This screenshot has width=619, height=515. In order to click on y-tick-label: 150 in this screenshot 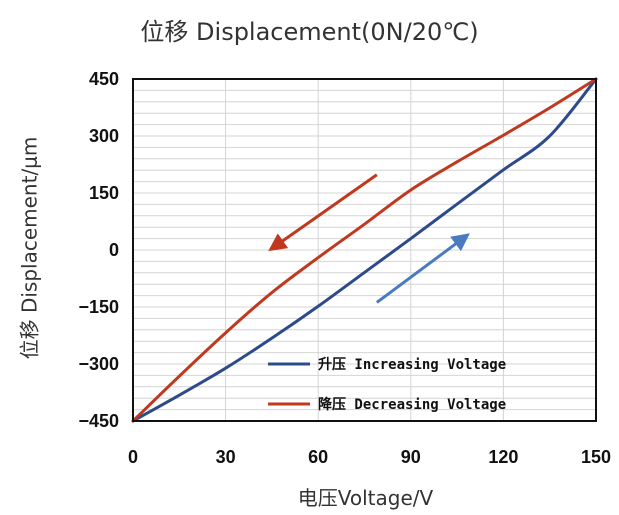, I will do `click(104, 193)`.